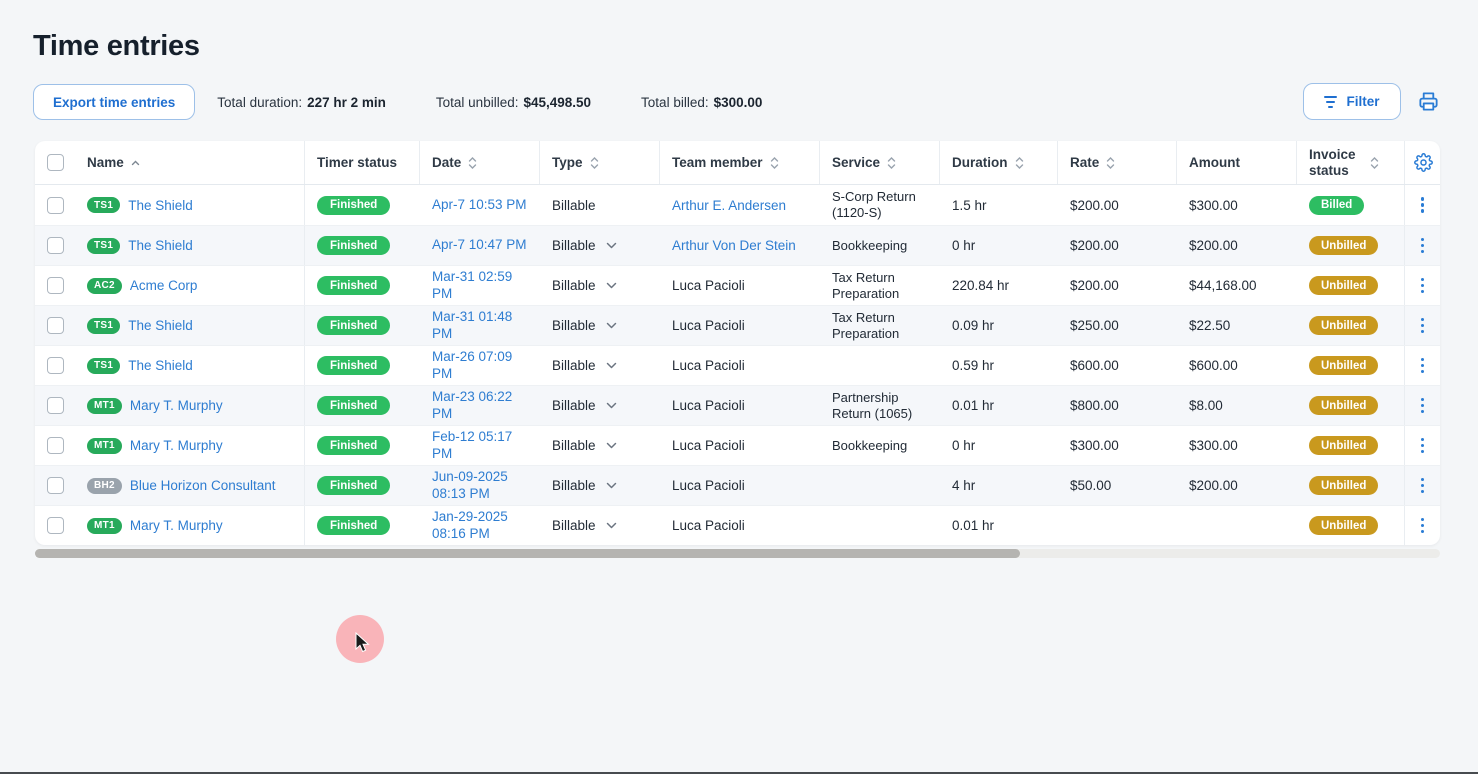 The width and height of the screenshot is (1478, 774). Describe the element at coordinates (470, 484) in the screenshot. I see `entry-date-link: Jun-09-2025 08:13 PM` at that location.